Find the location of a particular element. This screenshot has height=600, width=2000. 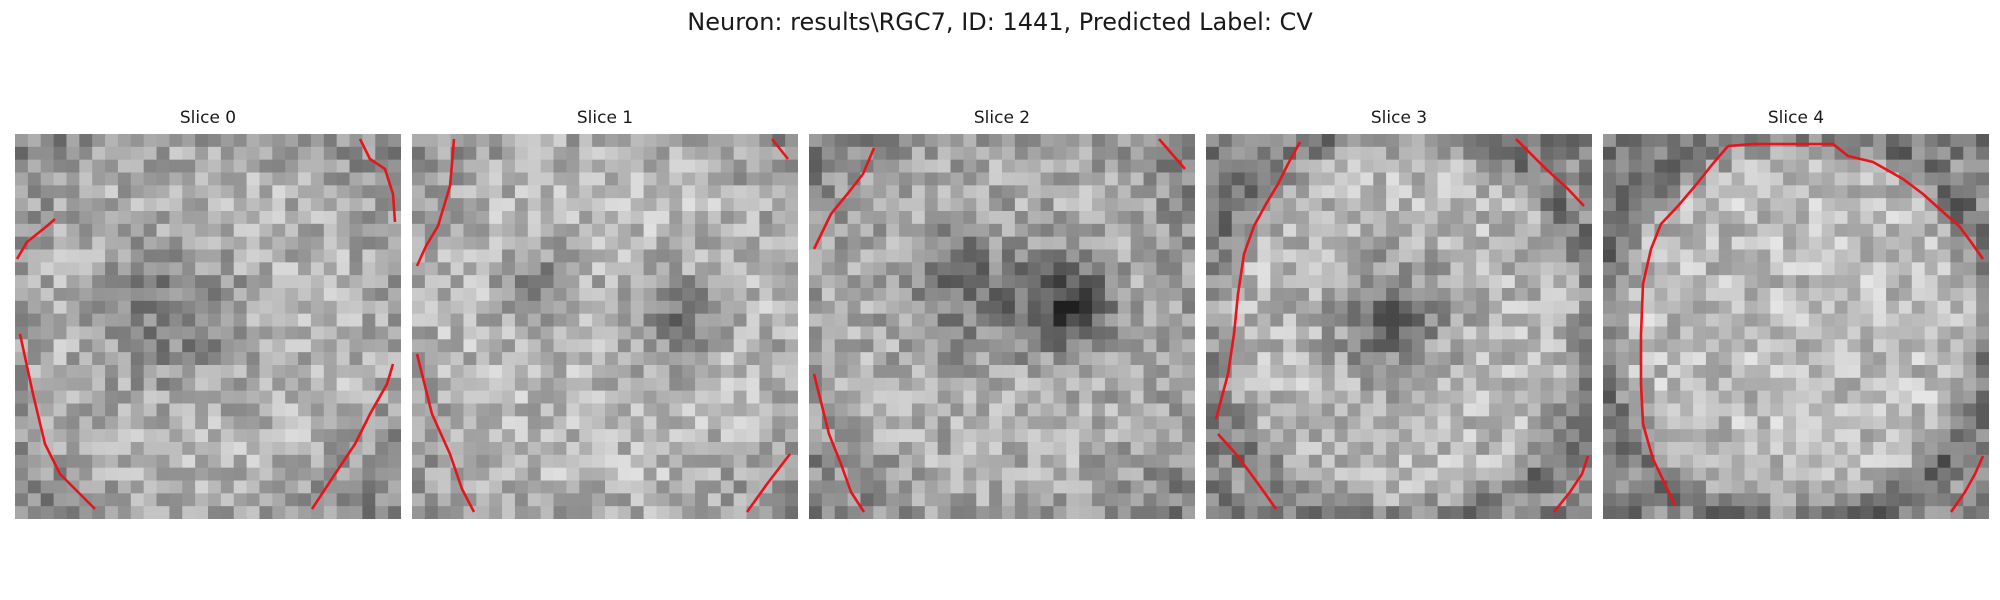

slice-title: Slice 4 is located at coordinates (1796, 118).